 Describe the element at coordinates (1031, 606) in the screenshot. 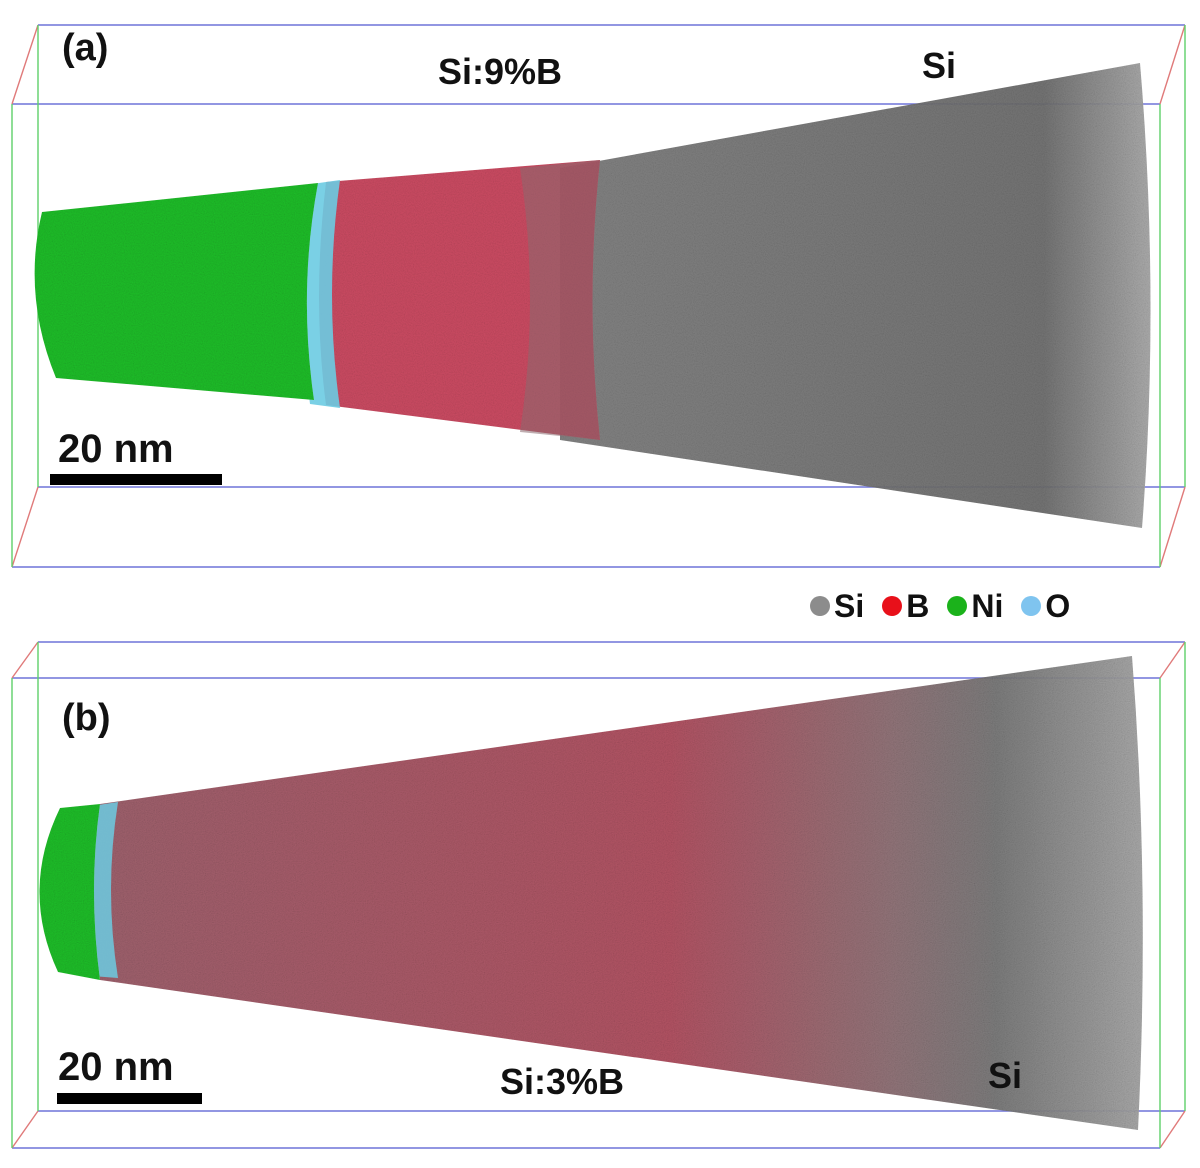

I see `o-dot-icon` at that location.